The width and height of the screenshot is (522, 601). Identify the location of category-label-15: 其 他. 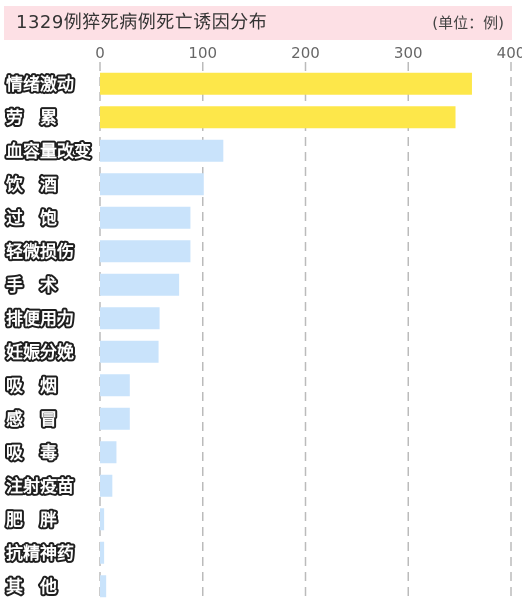
(31, 586).